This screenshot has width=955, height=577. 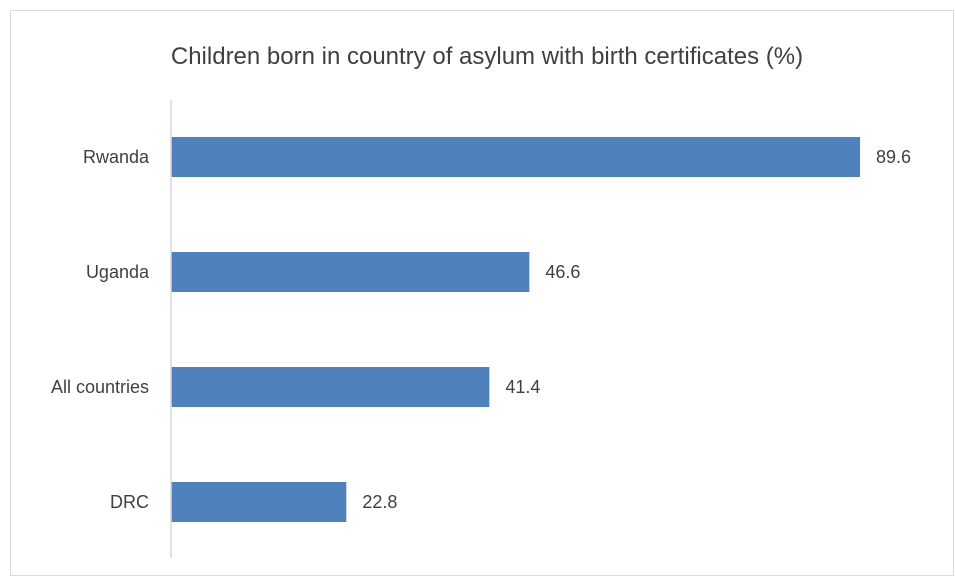 What do you see at coordinates (116, 157) in the screenshot?
I see `category-label-rwanda: Rwanda` at bounding box center [116, 157].